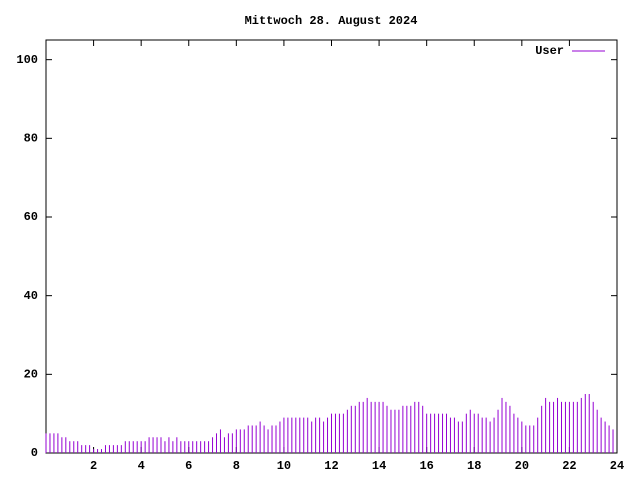 This screenshot has height=480, width=640. I want to click on x-tick-label: 14, so click(379, 466).